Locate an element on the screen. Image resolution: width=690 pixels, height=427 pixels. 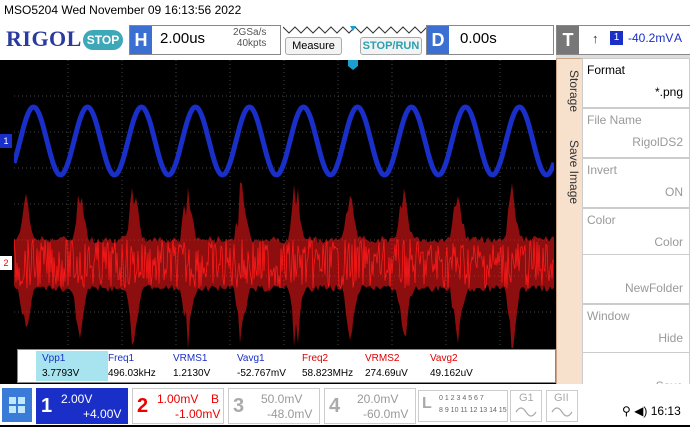
channel-offset: -48.0mV is located at coordinates (290, 414).